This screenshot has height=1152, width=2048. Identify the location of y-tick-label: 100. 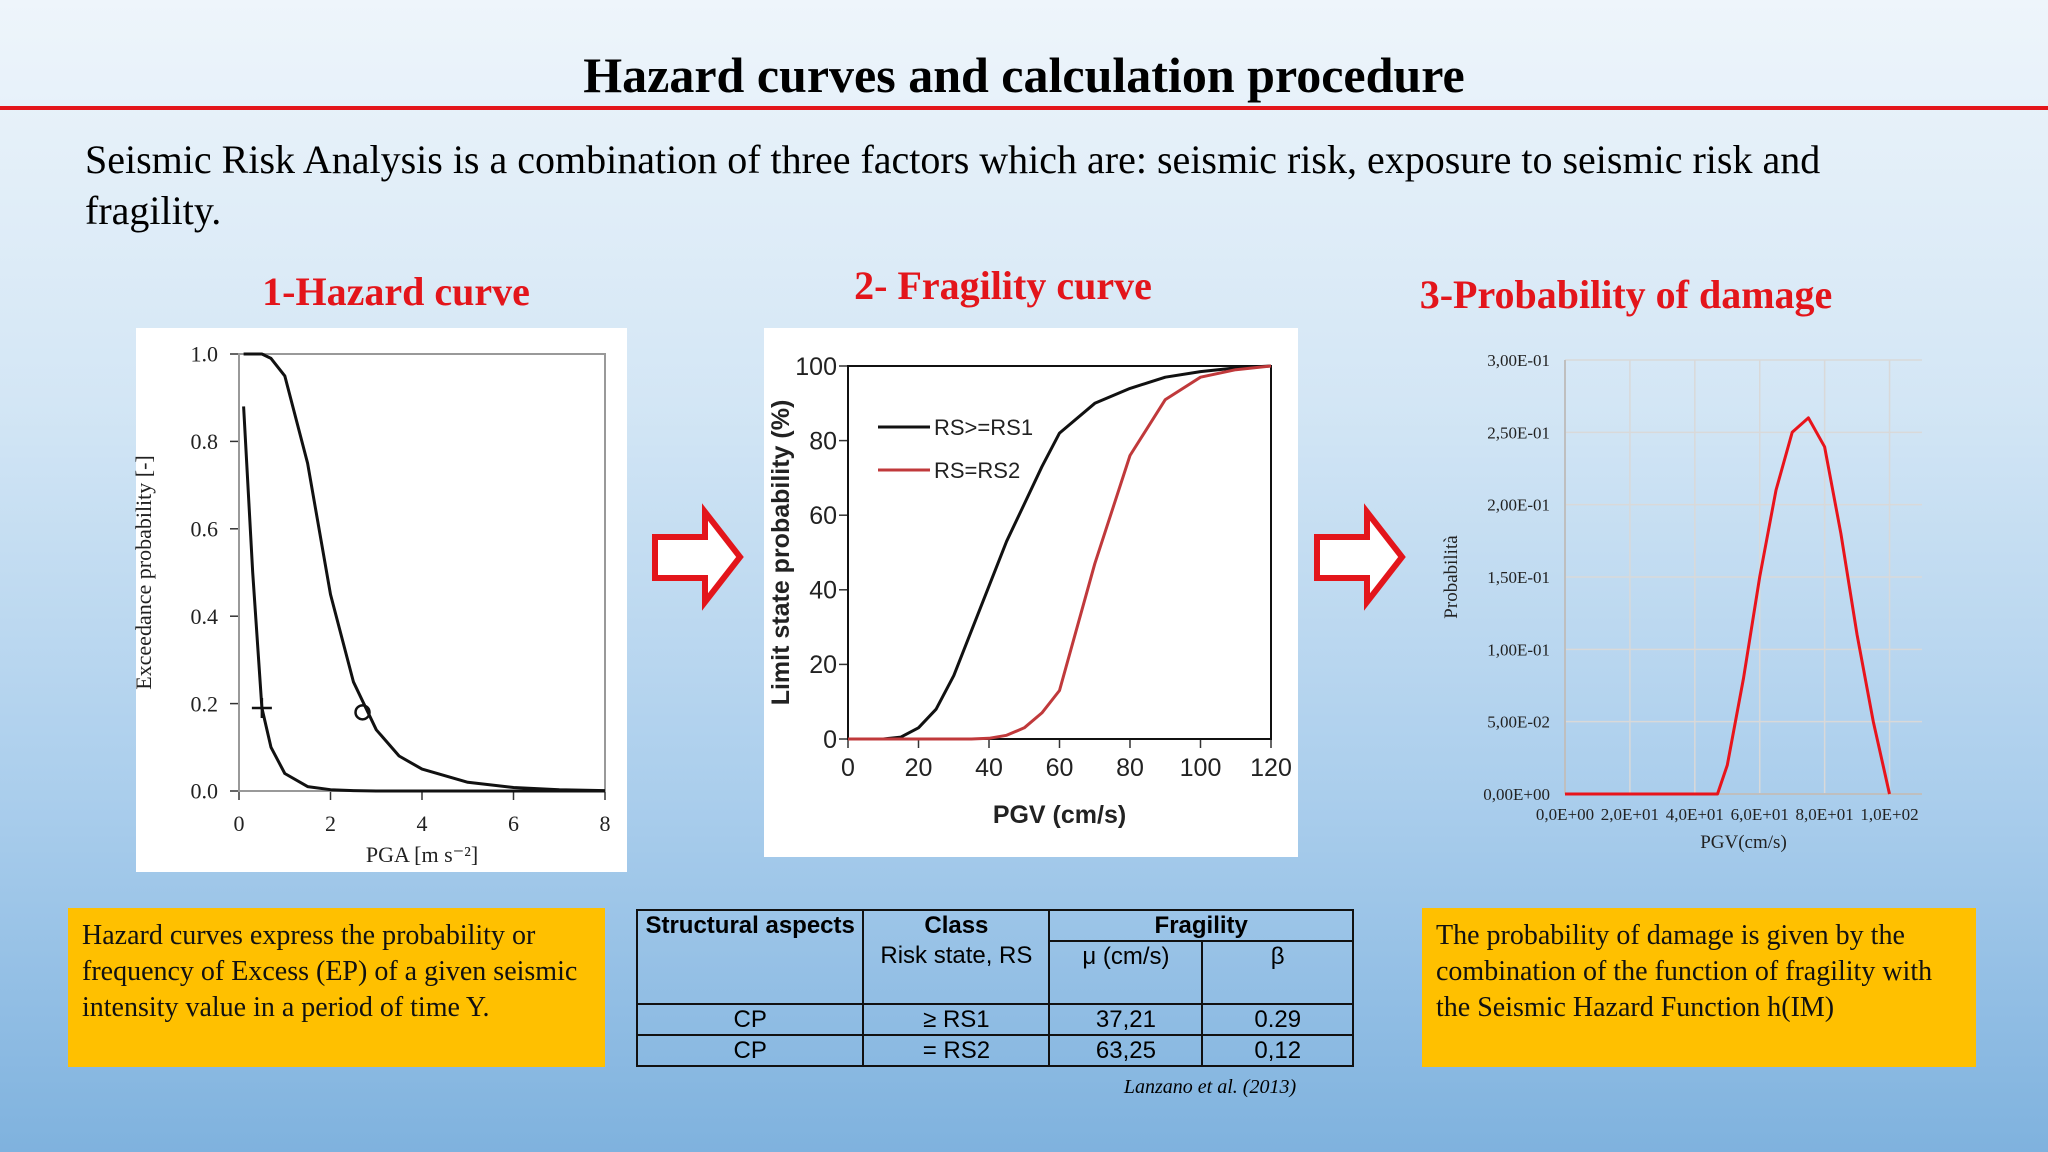
(816, 367).